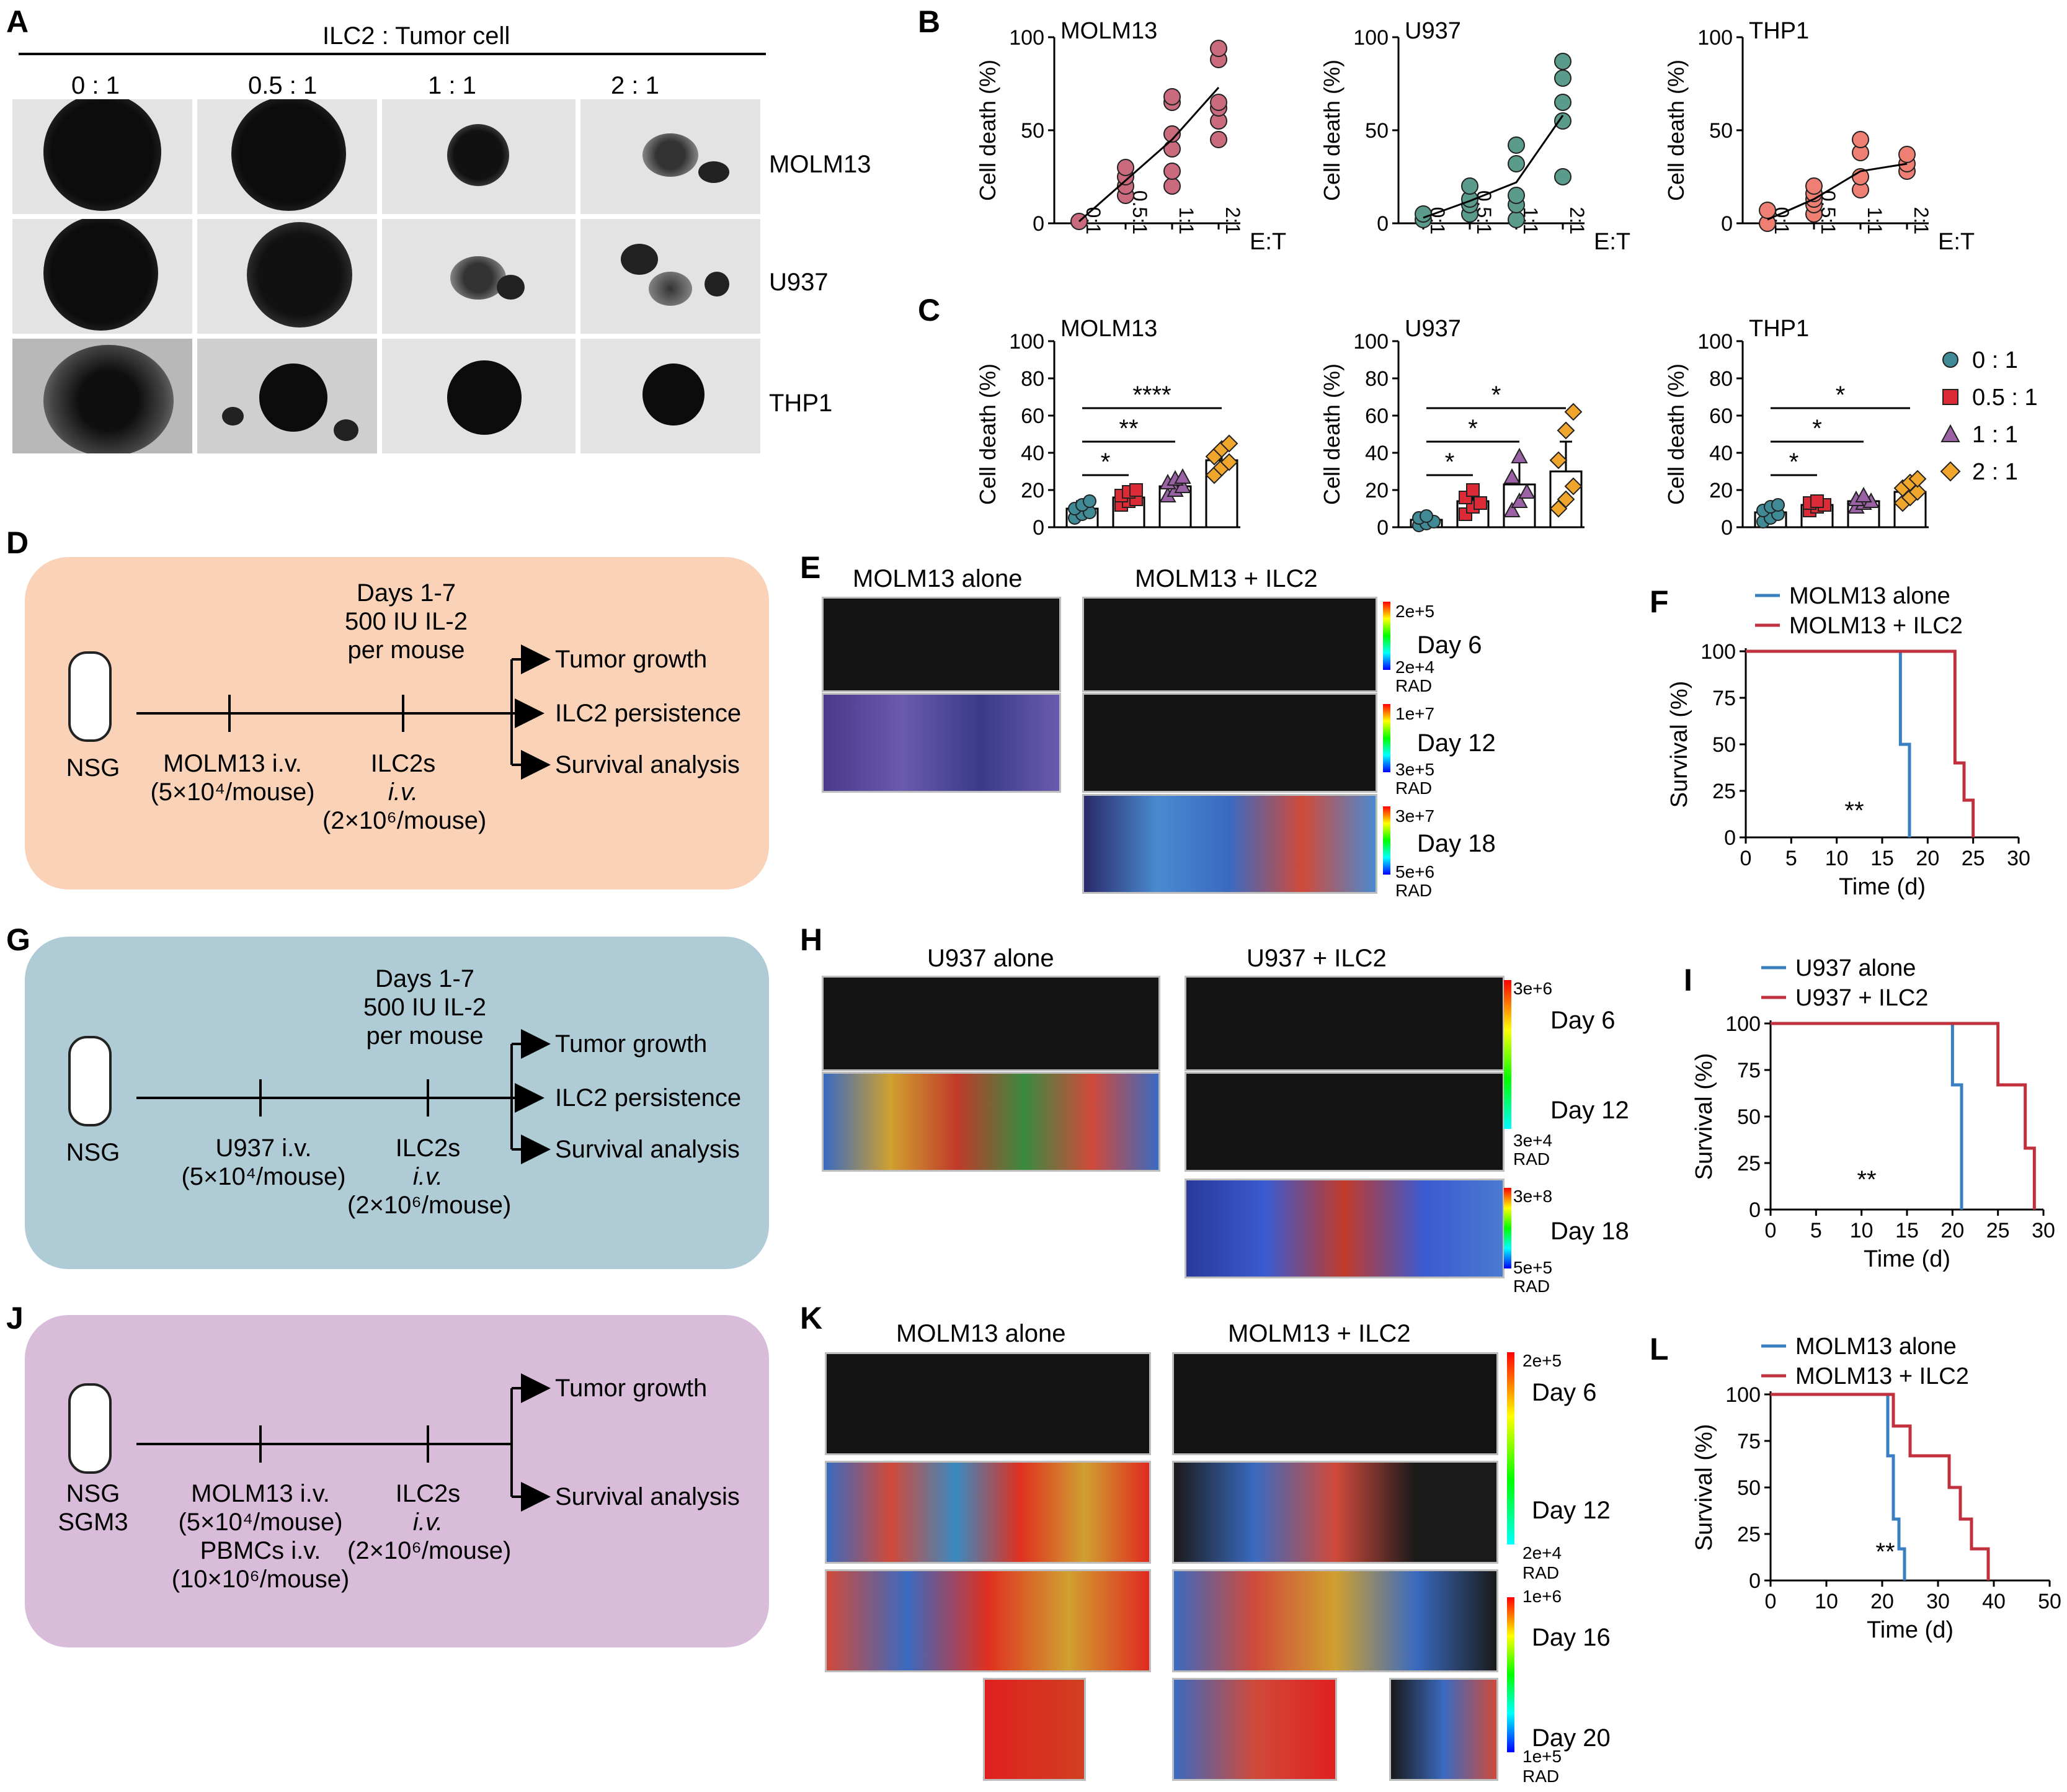 This screenshot has height=1792, width=2067. I want to click on ilc2-j-2: i.v., so click(427, 1522).